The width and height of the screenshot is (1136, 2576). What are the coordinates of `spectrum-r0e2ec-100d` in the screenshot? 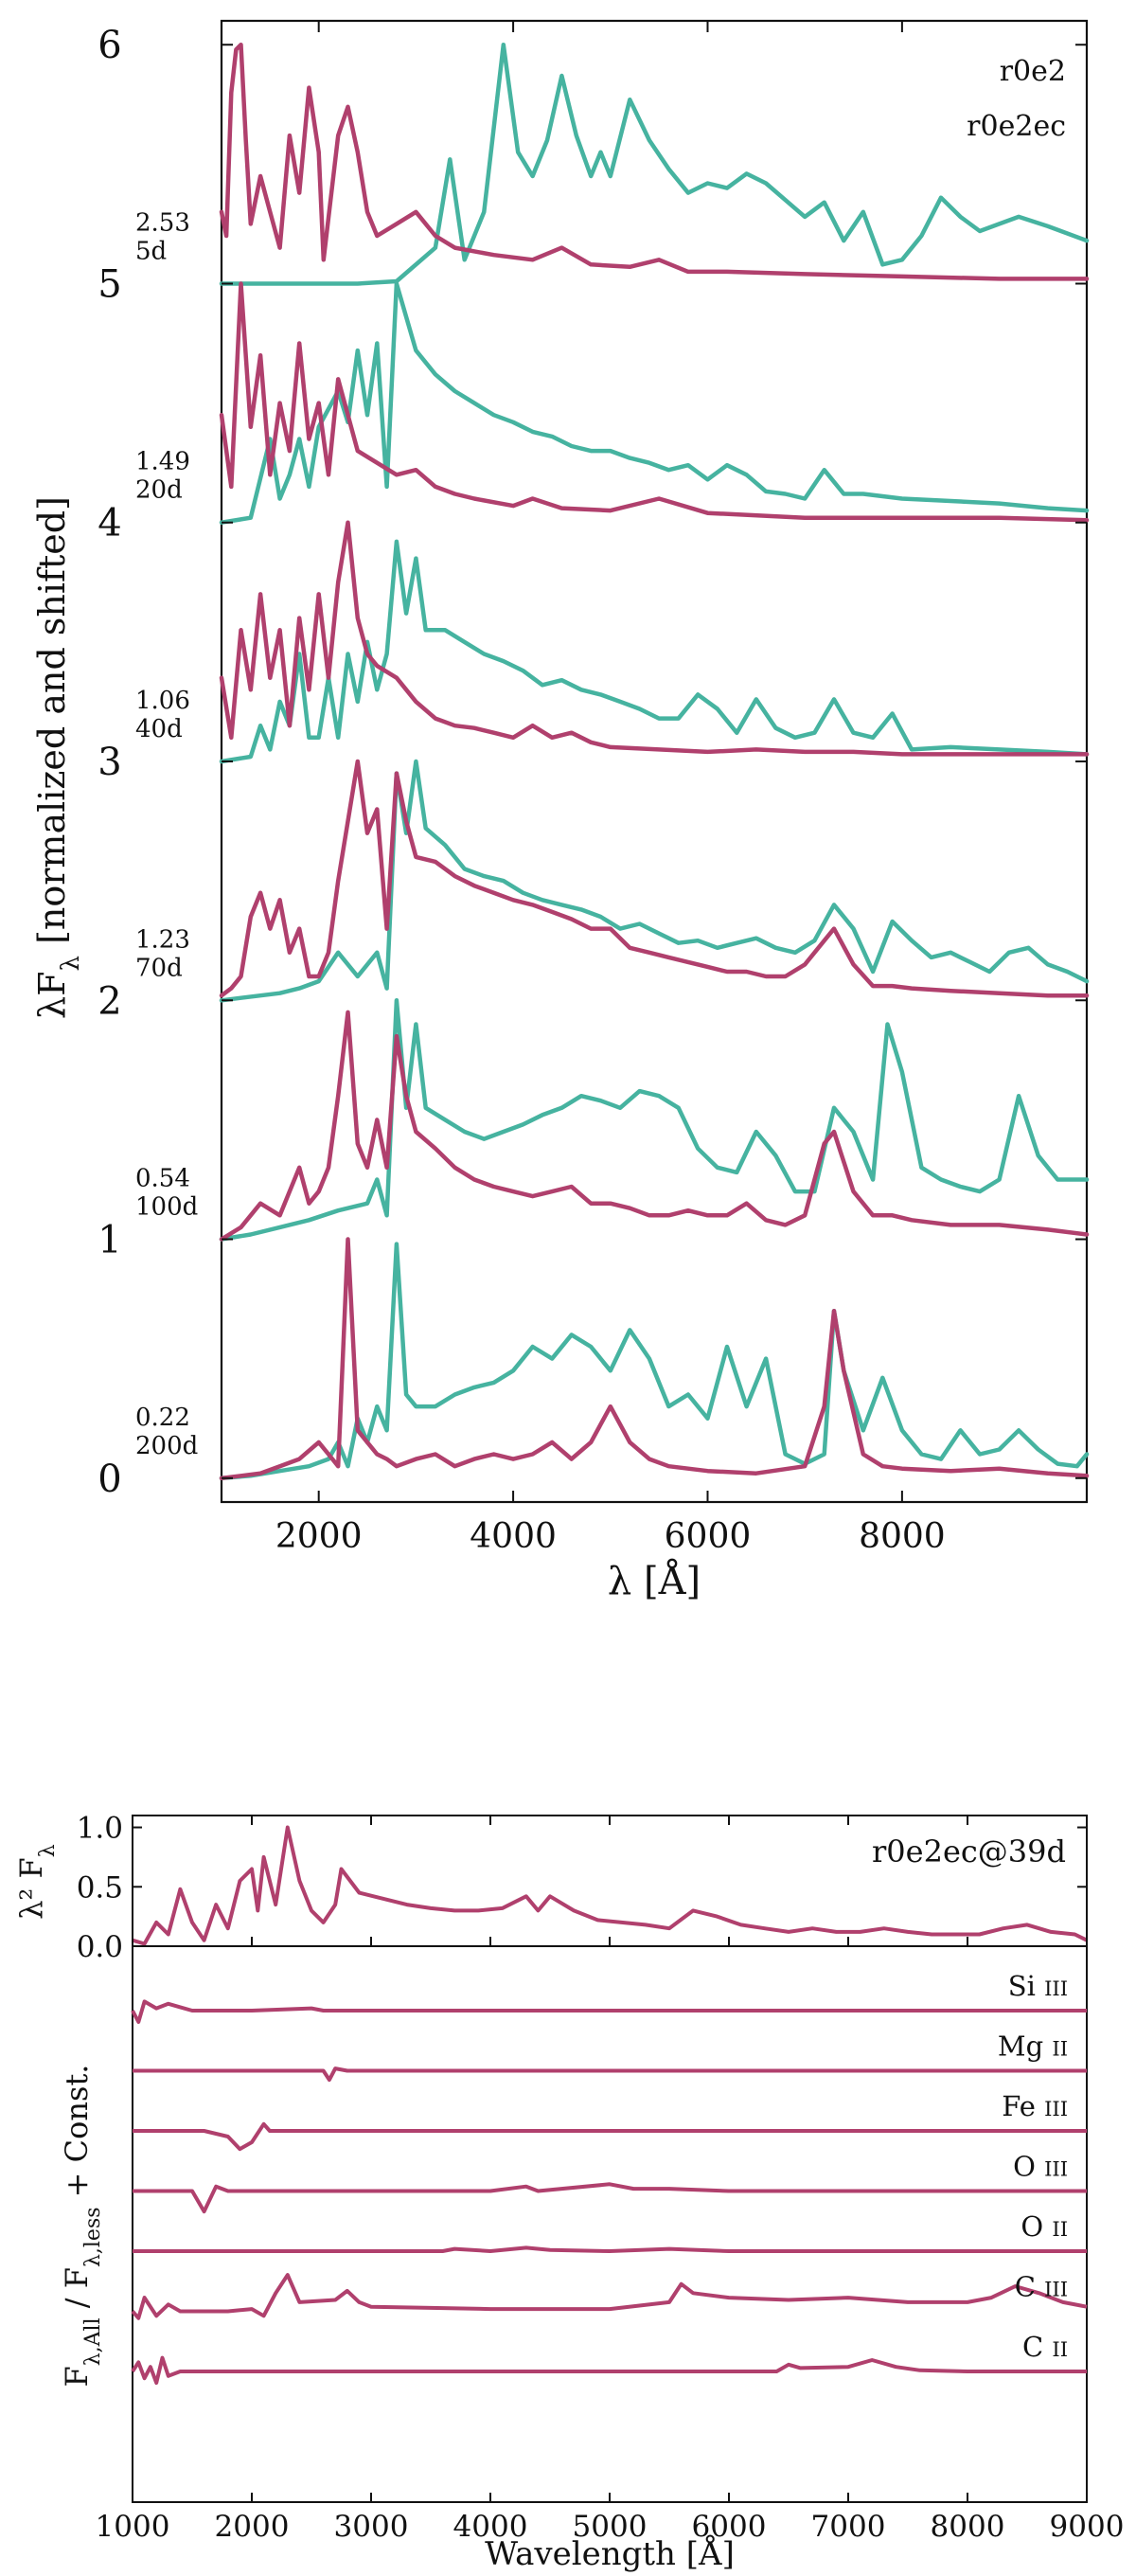 It's located at (654, 1126).